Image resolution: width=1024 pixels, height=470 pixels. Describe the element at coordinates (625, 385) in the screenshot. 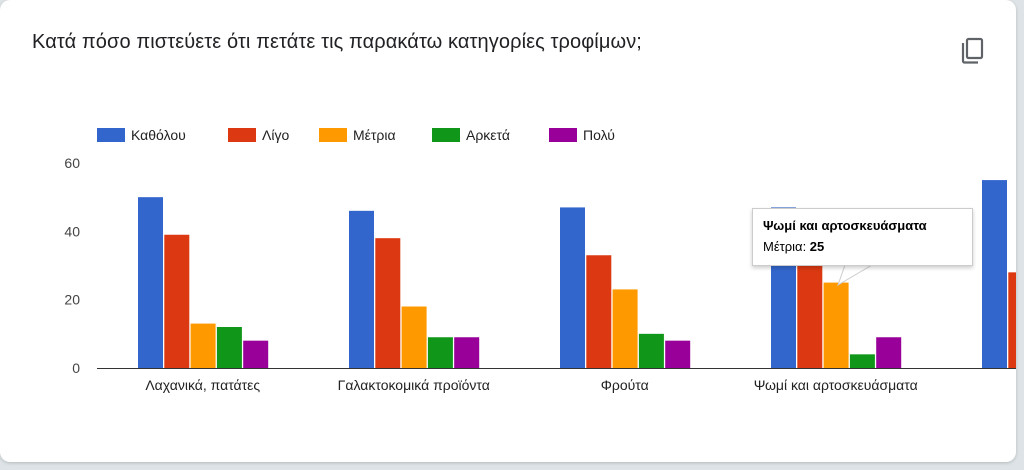

I see `x-tick-label: Φρούτα` at that location.